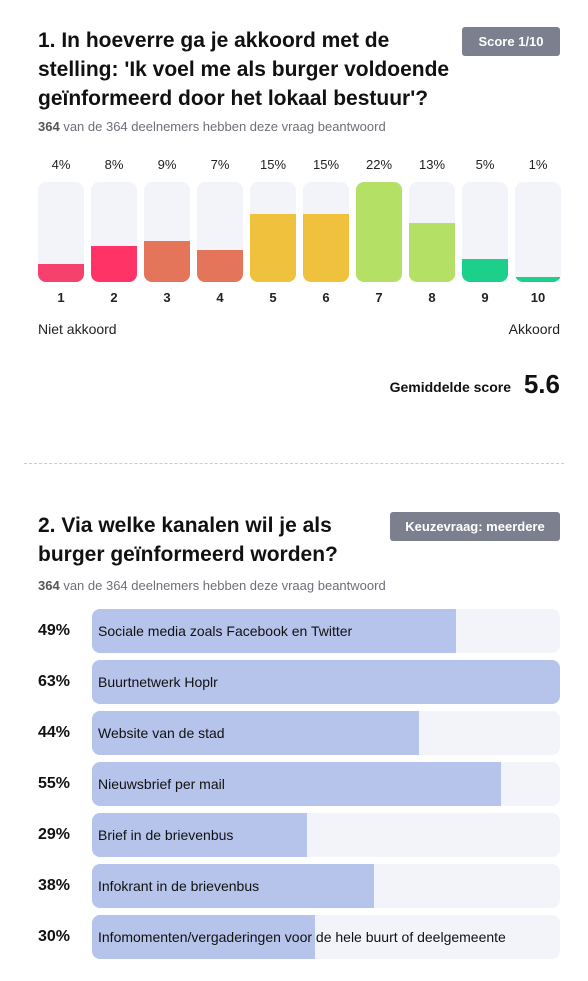  Describe the element at coordinates (161, 784) in the screenshot. I see `category-label: Nieuwsbrief per mail` at that location.